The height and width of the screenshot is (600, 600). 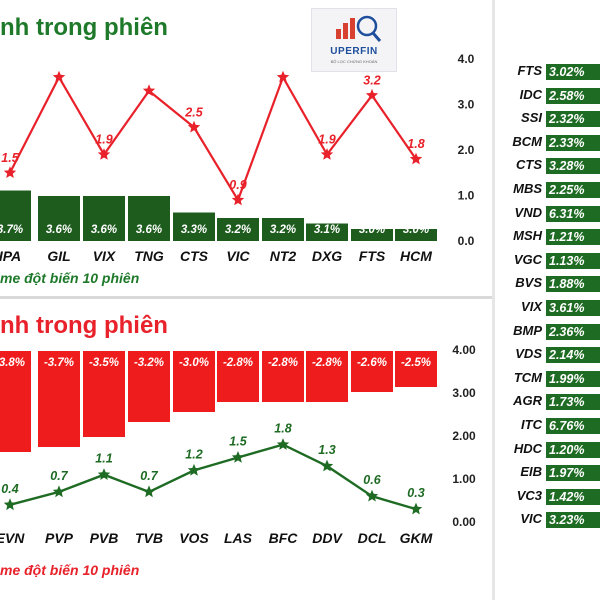 I want to click on stock-row: BMP 2.36%, so click(x=547, y=332).